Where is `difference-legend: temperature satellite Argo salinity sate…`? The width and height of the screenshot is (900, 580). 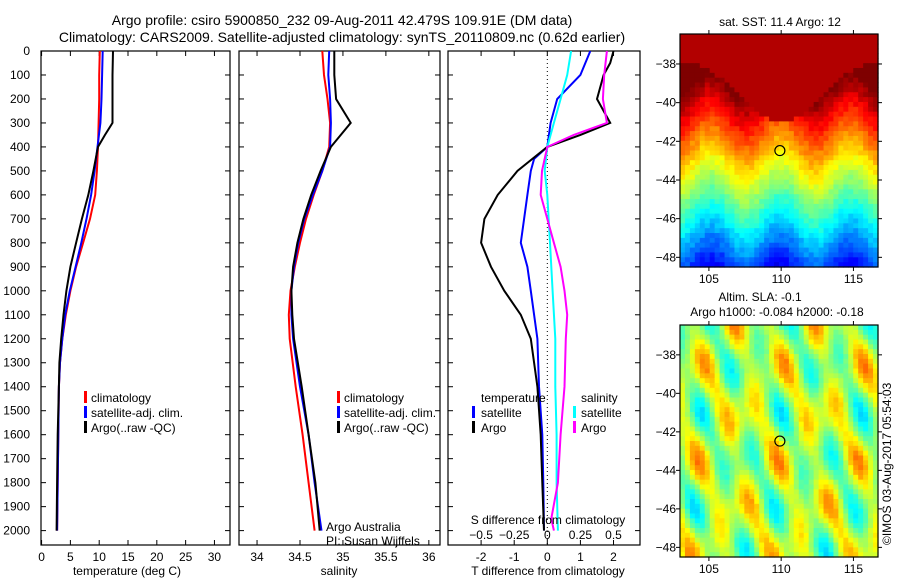 difference-legend: temperature satellite Argo salinity sate… is located at coordinates (547, 413).